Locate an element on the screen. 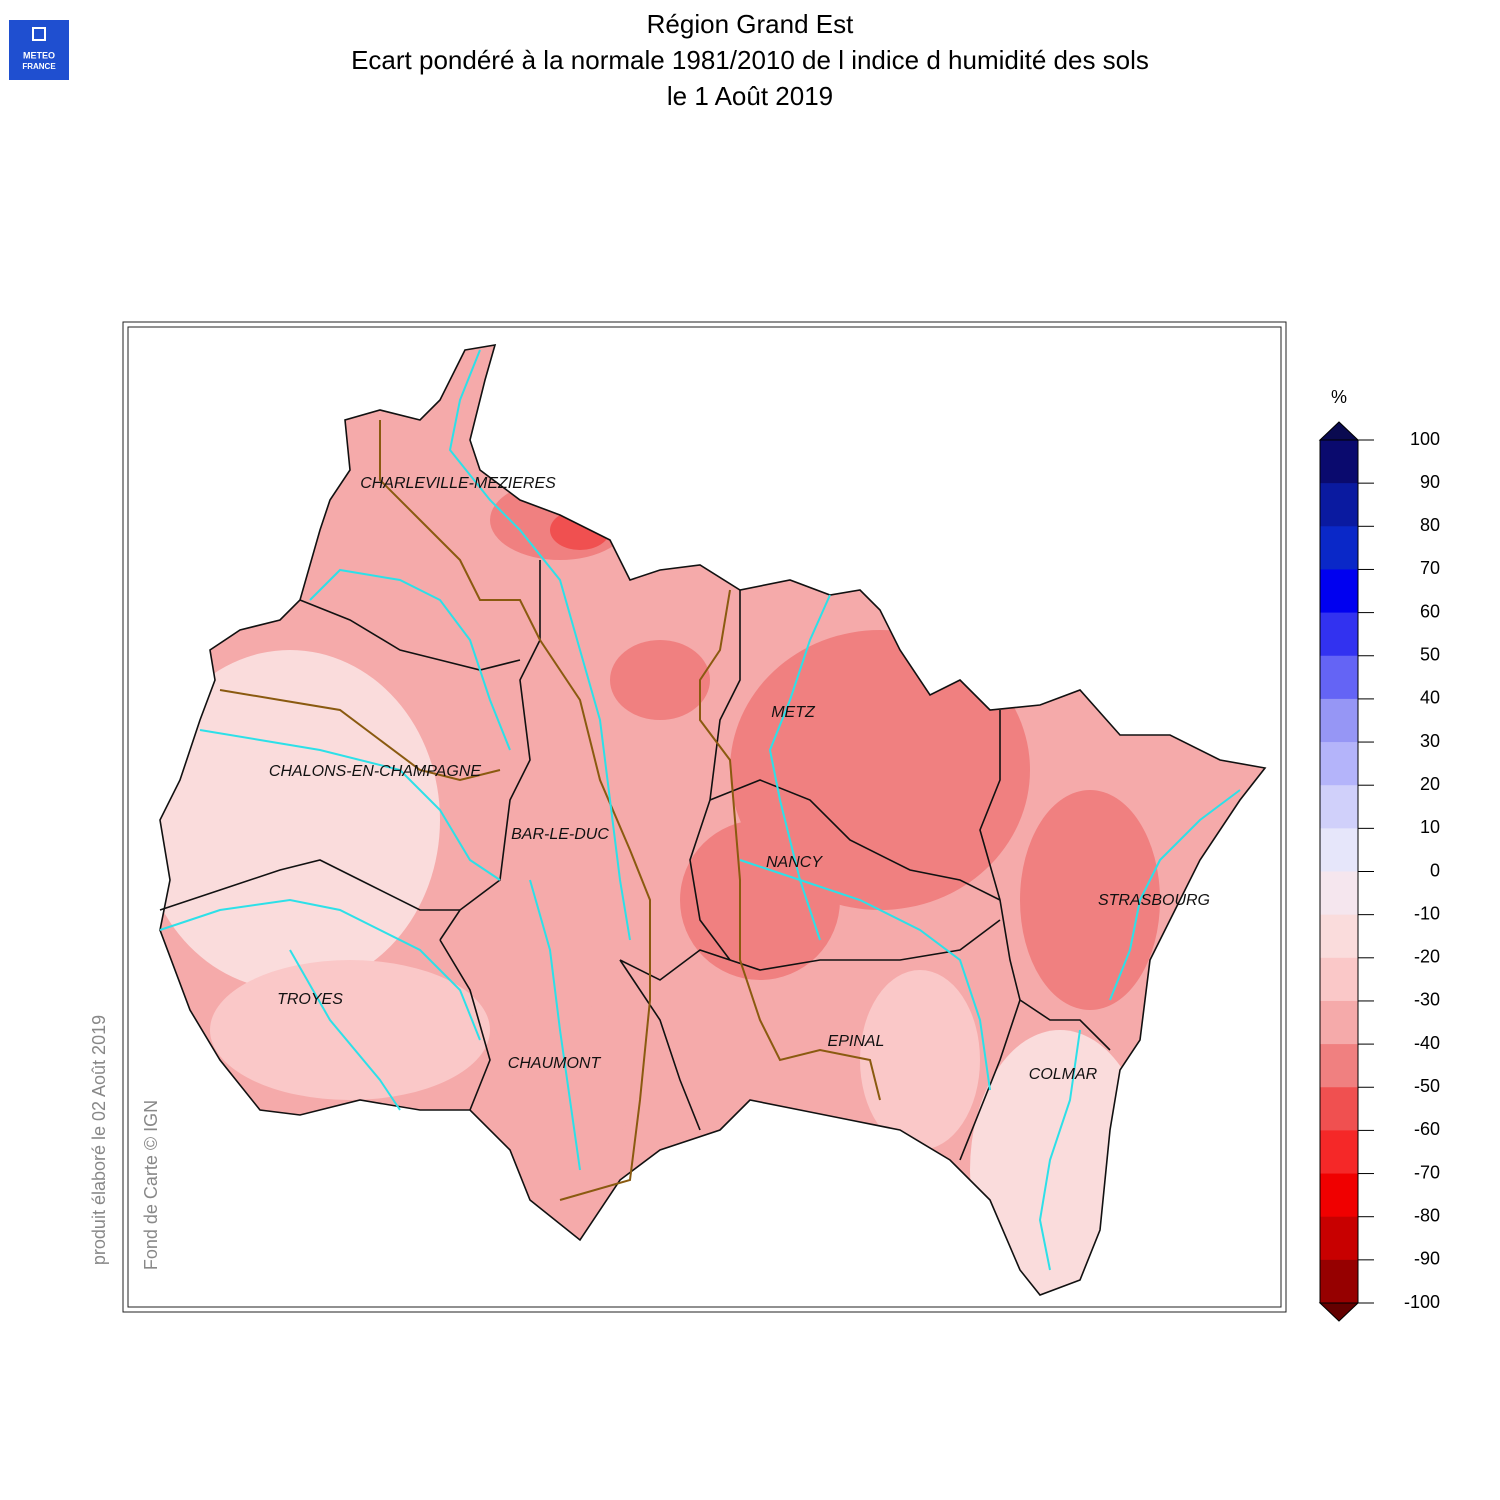 Image resolution: width=1500 pixels, height=1500 pixels. city-label: EPINAL is located at coordinates (856, 1041).